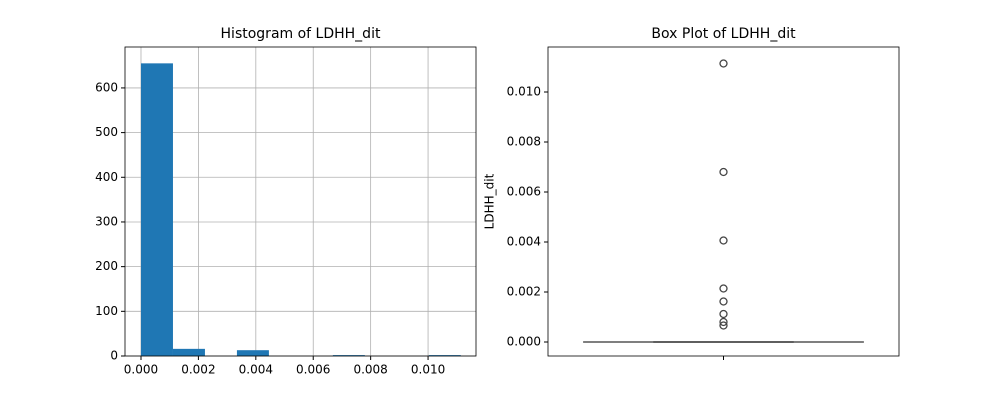 The height and width of the screenshot is (400, 1000). I want to click on y-tick-label: 200, so click(106, 266).